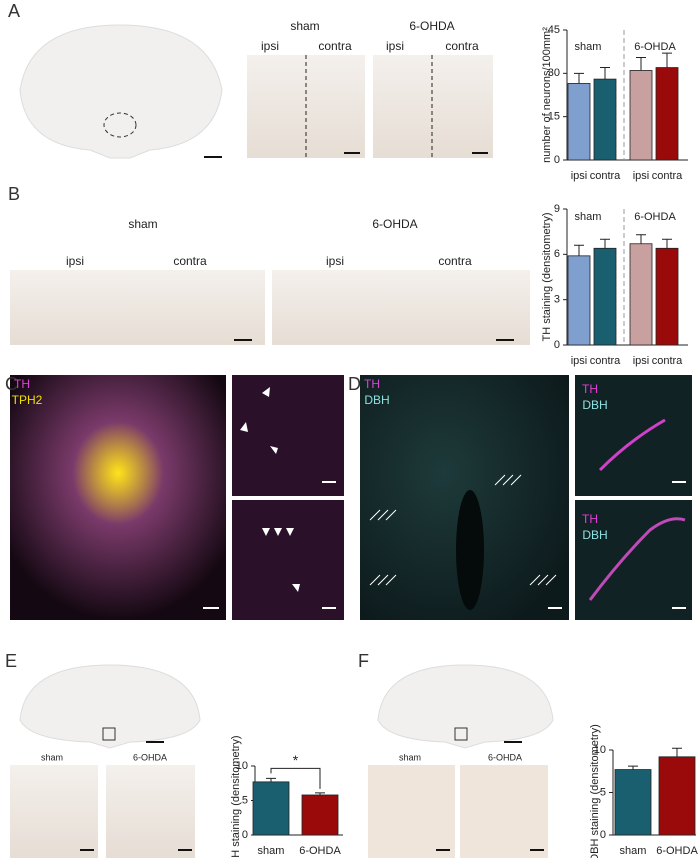 The height and width of the screenshot is (863, 698). What do you see at coordinates (547, 95) in the screenshot?
I see `y-axis-label: number of neurons/100mm²` at bounding box center [547, 95].